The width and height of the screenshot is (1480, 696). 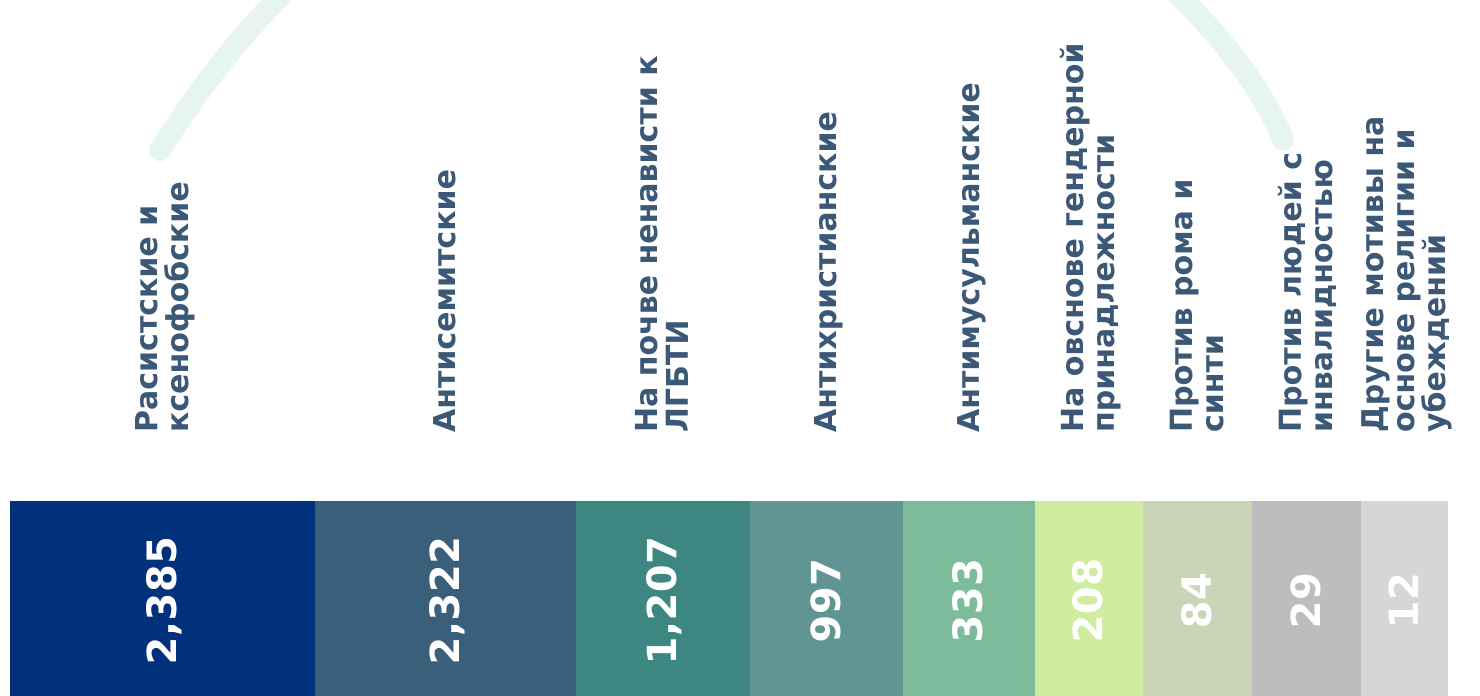 I want to click on value-label: 2,322, so click(x=445, y=600).